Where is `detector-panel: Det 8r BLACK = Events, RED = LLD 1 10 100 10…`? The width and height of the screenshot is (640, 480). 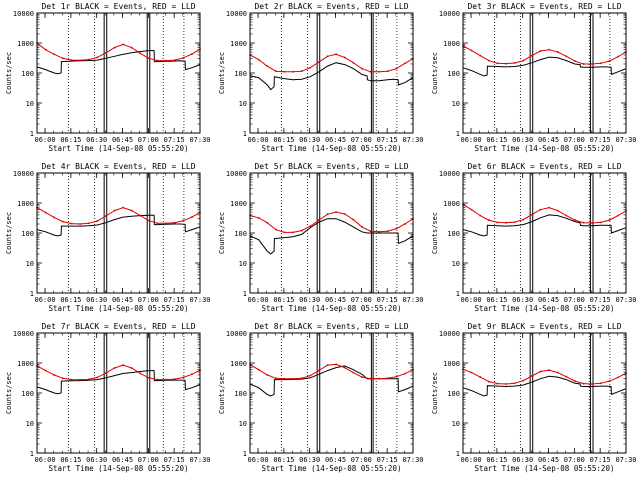 detector-panel: Det 8r BLACK = Events, RED = LLD 1 10 100 10… is located at coordinates (321, 397).